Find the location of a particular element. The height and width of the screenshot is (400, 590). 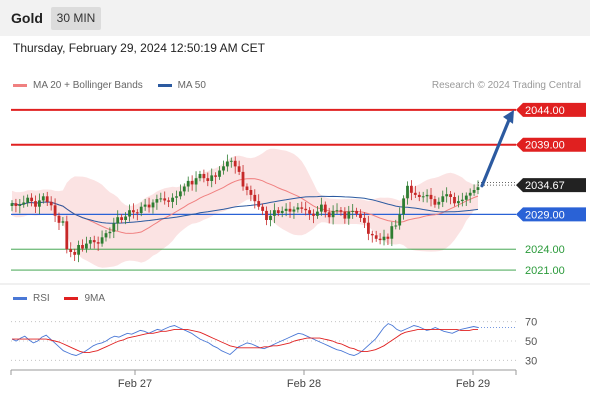

last-price-tag is located at coordinates (551, 185).